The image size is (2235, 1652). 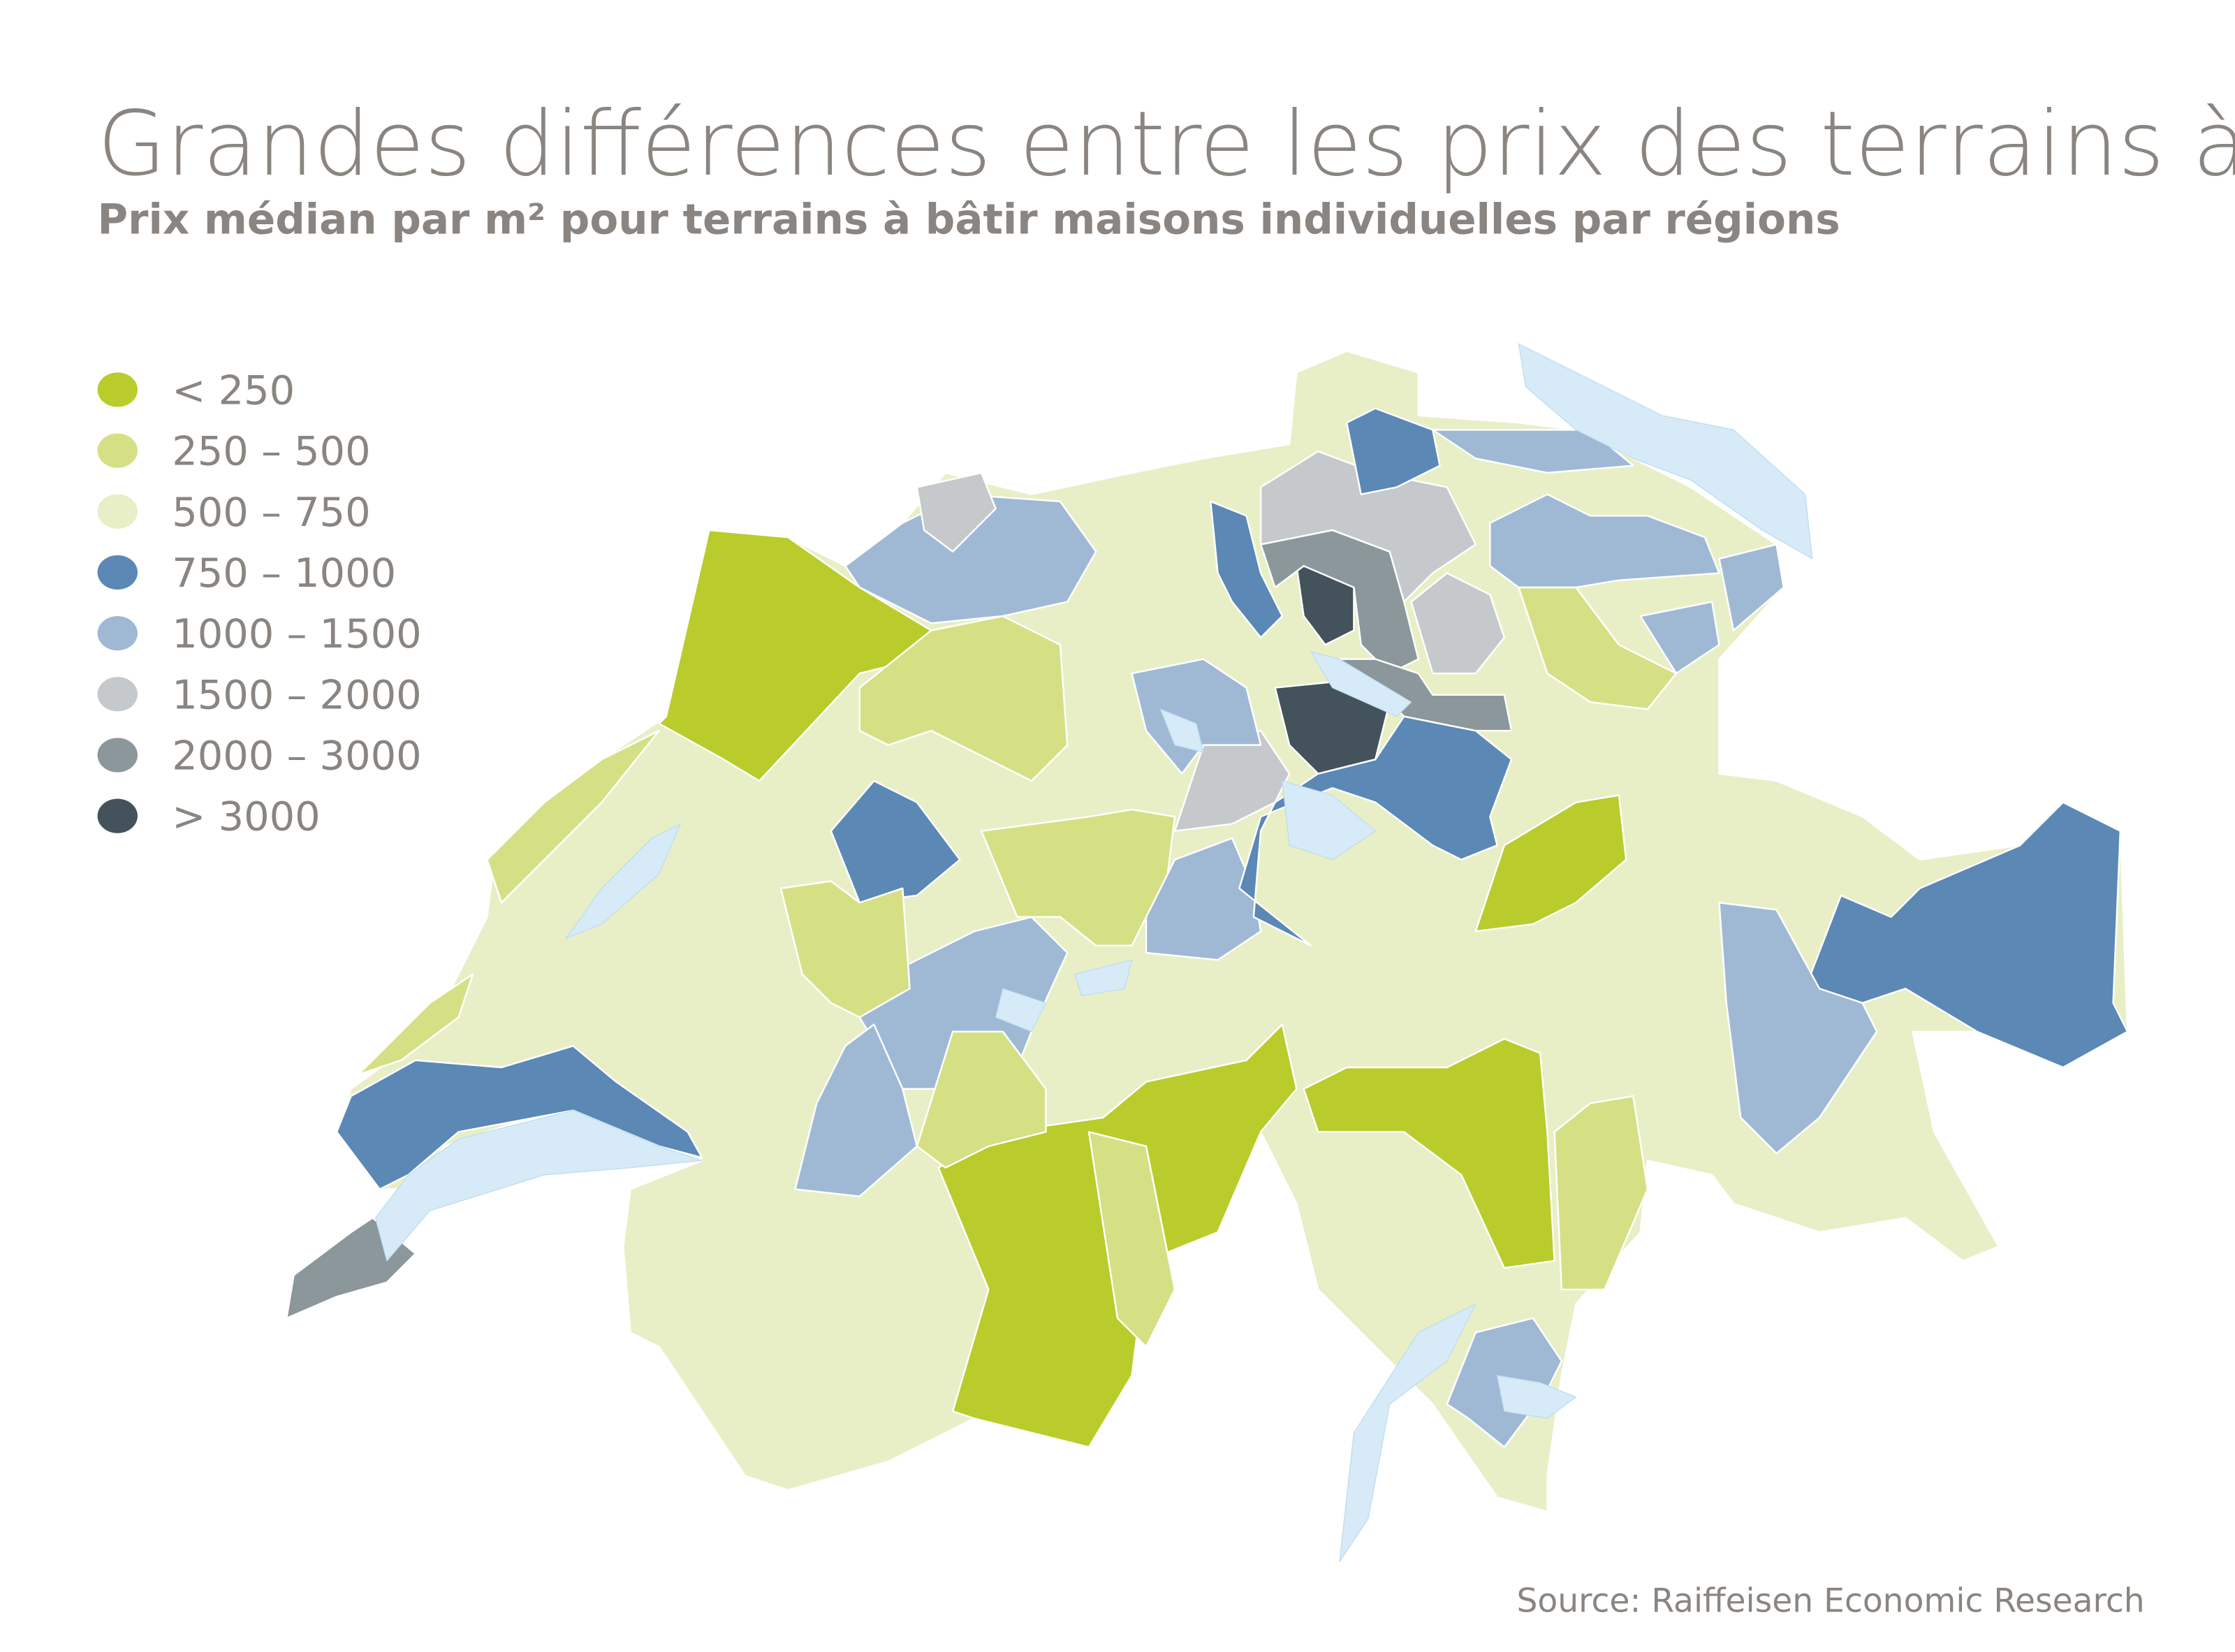 What do you see at coordinates (297, 694) in the screenshot?
I see `legend-label: 1500 – 2000` at bounding box center [297, 694].